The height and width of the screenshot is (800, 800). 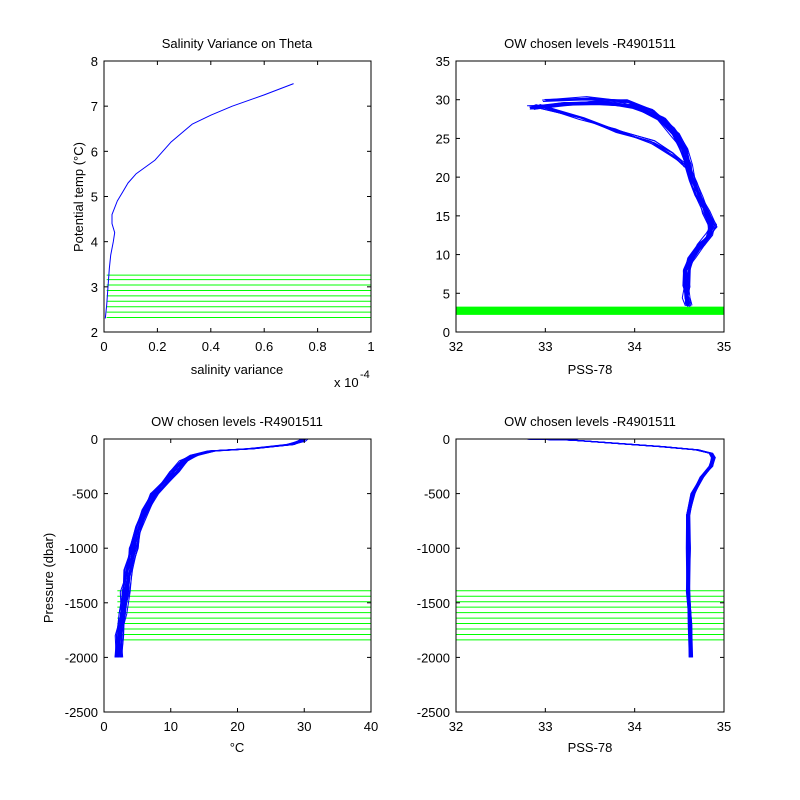 I want to click on x-axis-label: PSS-78, so click(x=590, y=369).